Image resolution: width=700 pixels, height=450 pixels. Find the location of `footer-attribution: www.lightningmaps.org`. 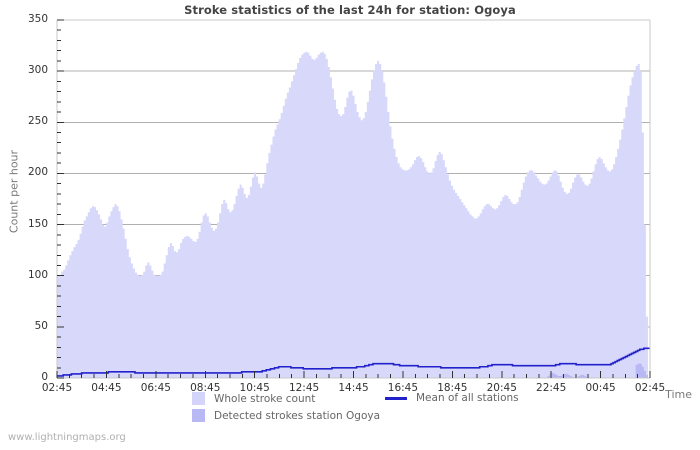

footer-attribution: www.lightningmaps.org is located at coordinates (67, 437).